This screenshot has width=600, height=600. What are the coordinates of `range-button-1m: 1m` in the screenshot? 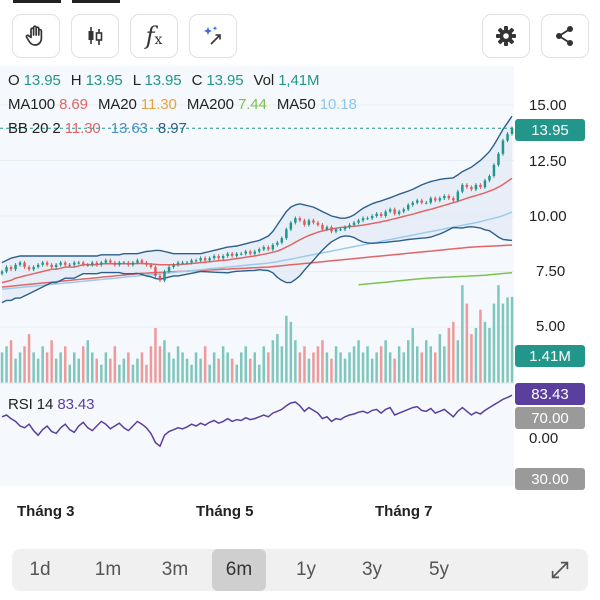 It's located at (108, 569).